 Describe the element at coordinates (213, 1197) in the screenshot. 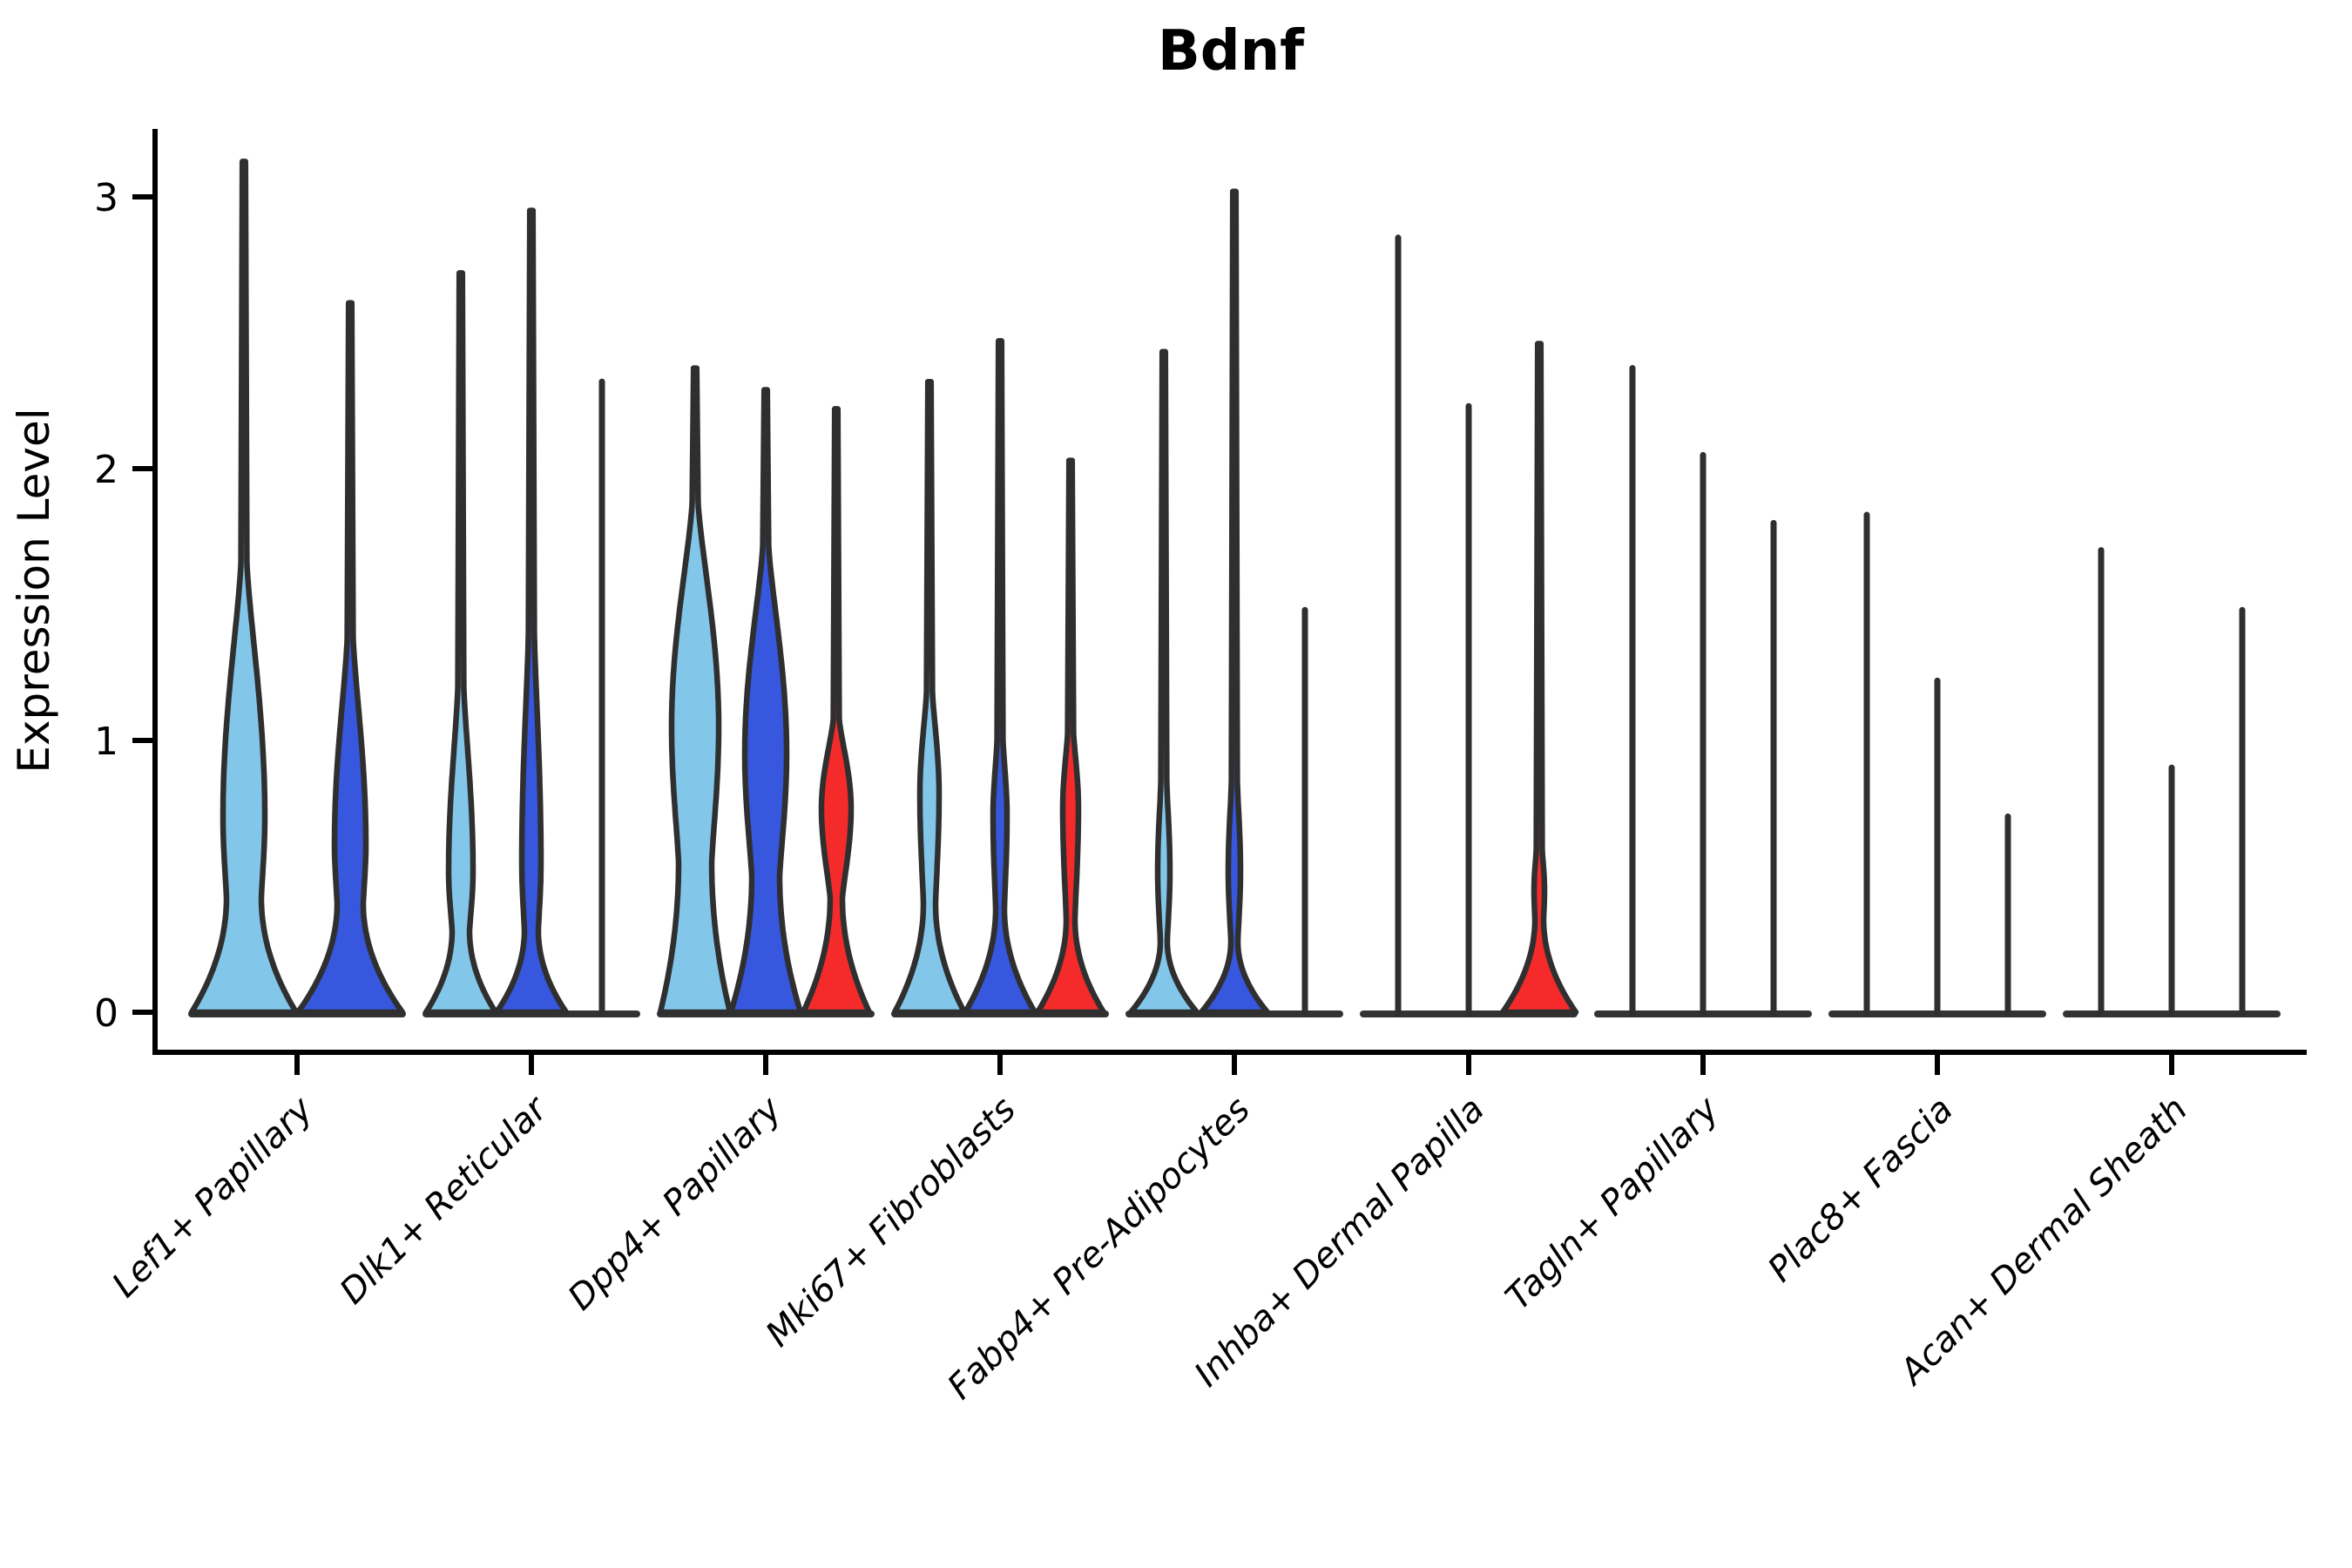

I see `x-category-label-1: Lef1+ Papillary` at that location.